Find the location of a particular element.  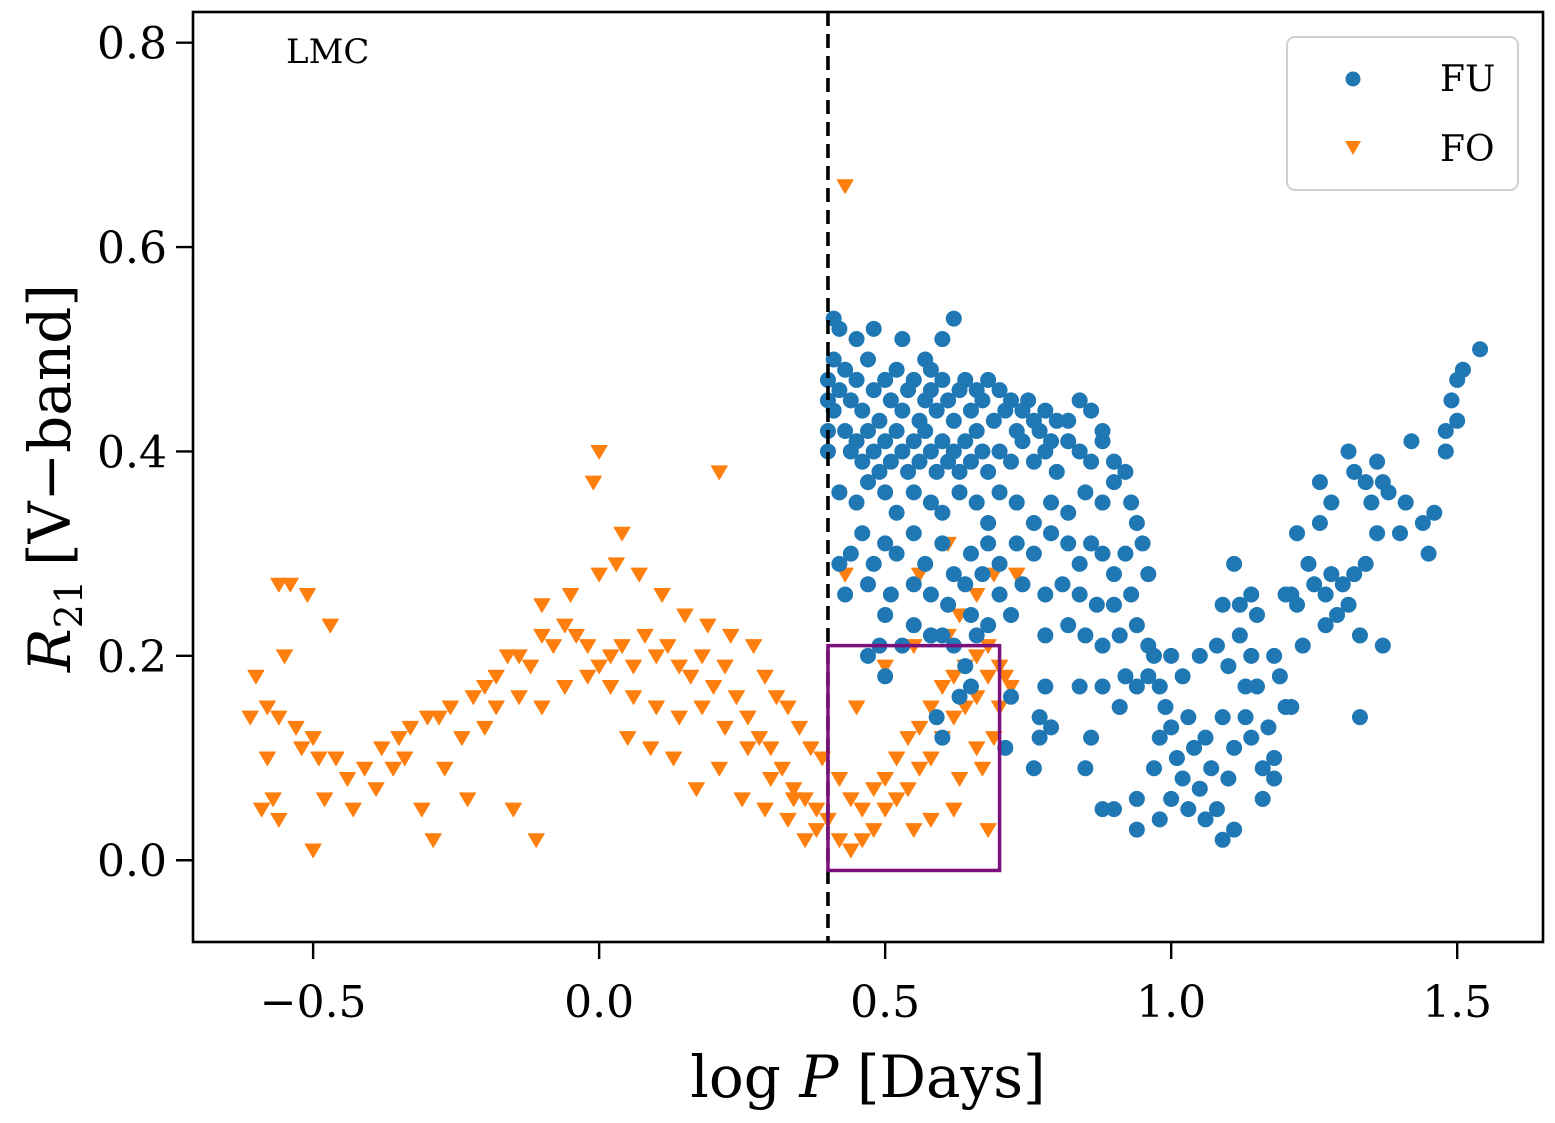

overlay-layer is located at coordinates (914, 477).